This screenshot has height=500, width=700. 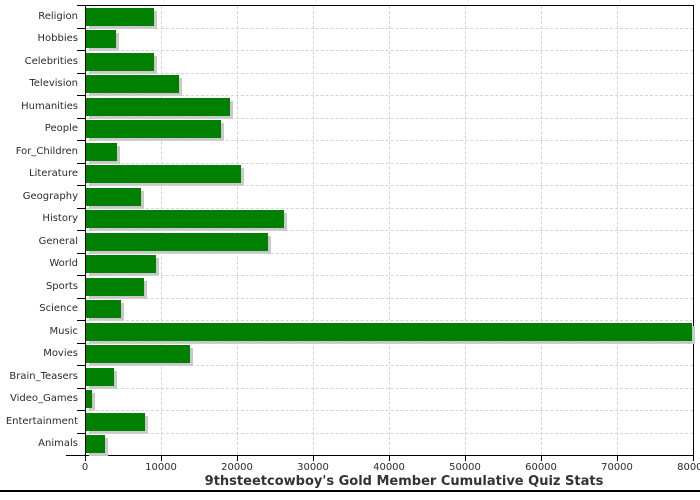 What do you see at coordinates (58, 16) in the screenshot?
I see `category-label: Religion` at bounding box center [58, 16].